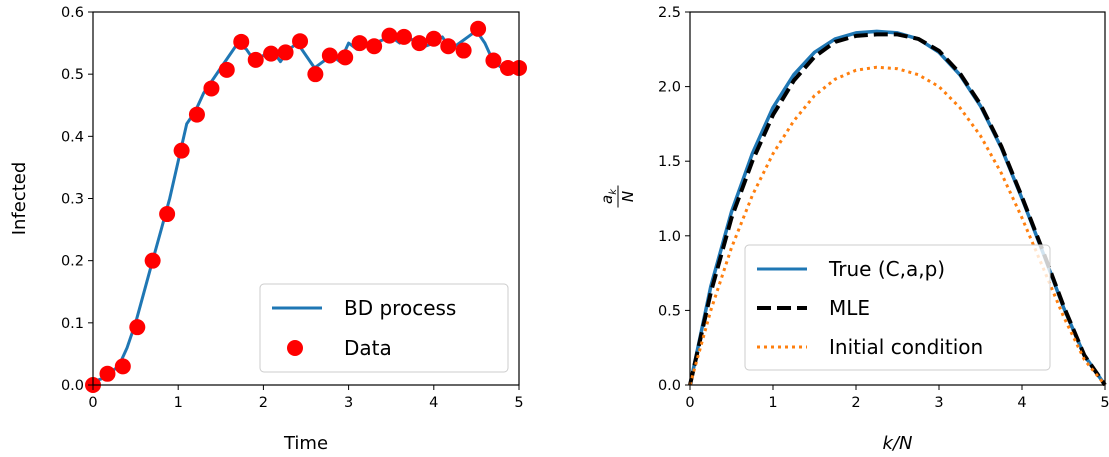 Image resolution: width=1109 pixels, height=457 pixels. I want to click on y-tick-label: 0.1, so click(72, 324).